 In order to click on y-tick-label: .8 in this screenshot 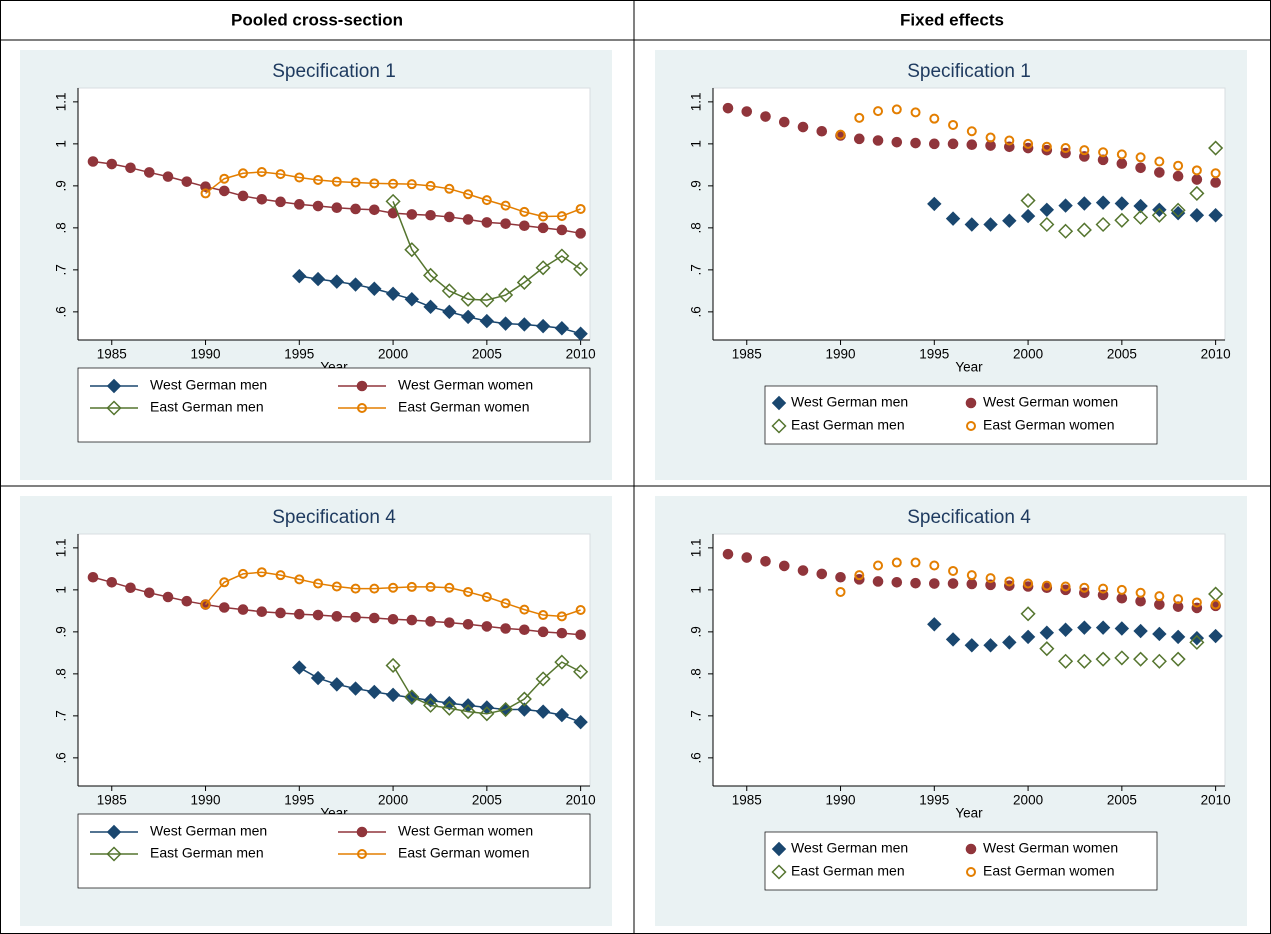, I will do `click(696, 227)`.